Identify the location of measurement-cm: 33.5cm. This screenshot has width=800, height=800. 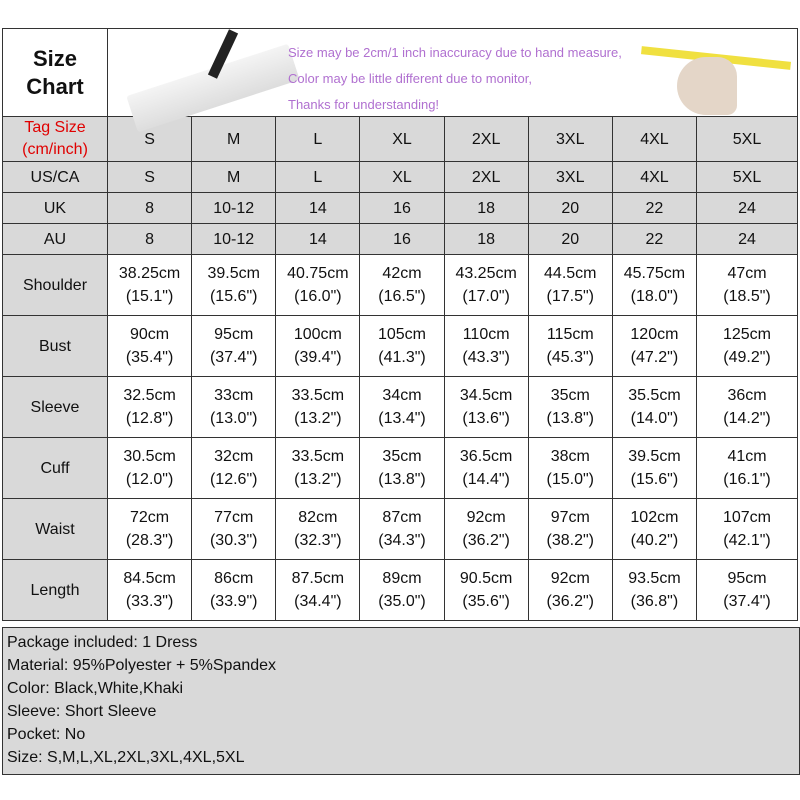
(318, 395).